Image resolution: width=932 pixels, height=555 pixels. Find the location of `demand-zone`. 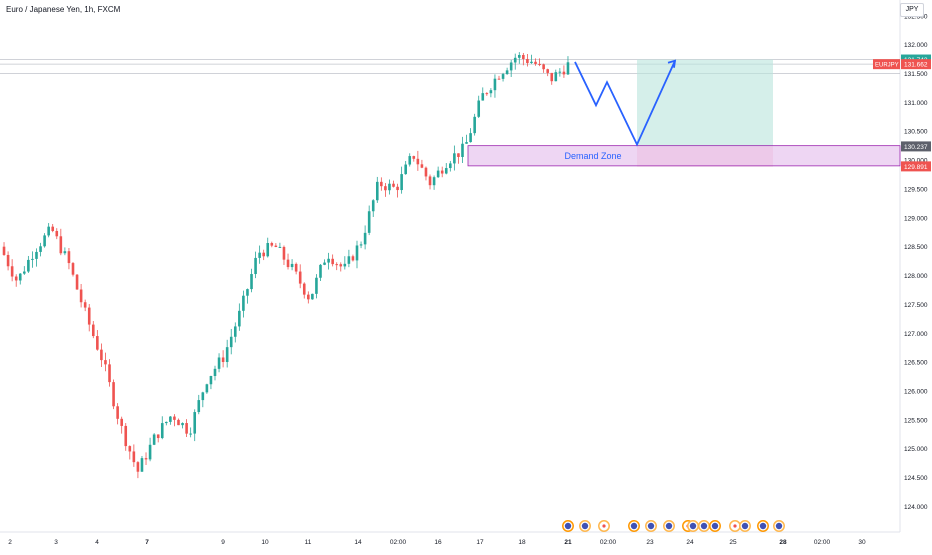

demand-zone is located at coordinates (684, 156).